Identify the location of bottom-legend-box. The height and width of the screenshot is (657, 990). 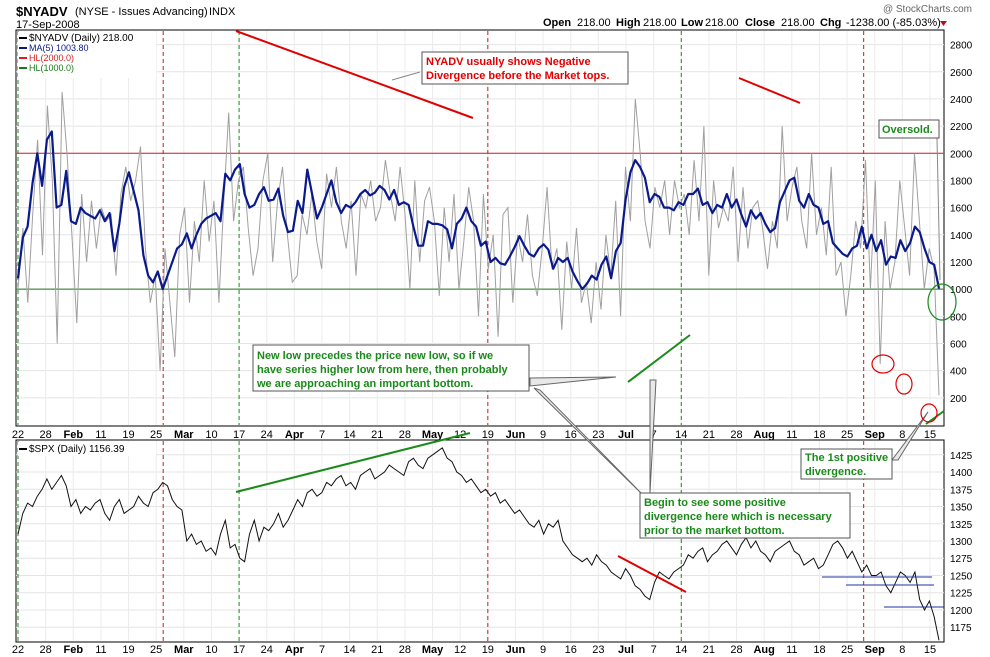
(87, 449).